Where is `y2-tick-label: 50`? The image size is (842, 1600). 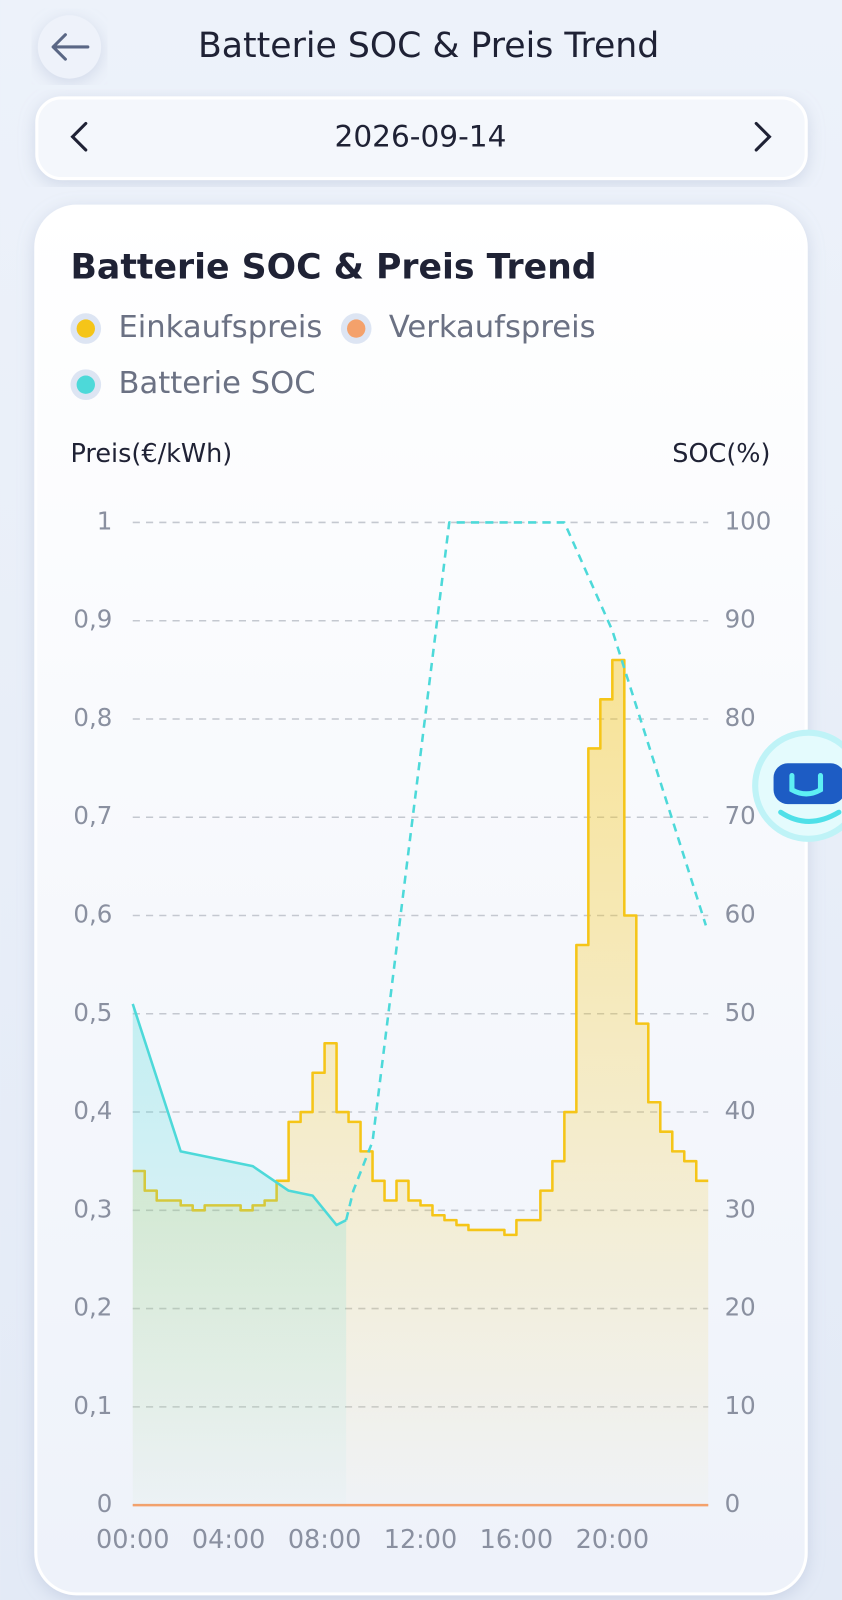 y2-tick-label: 50 is located at coordinates (740, 1012).